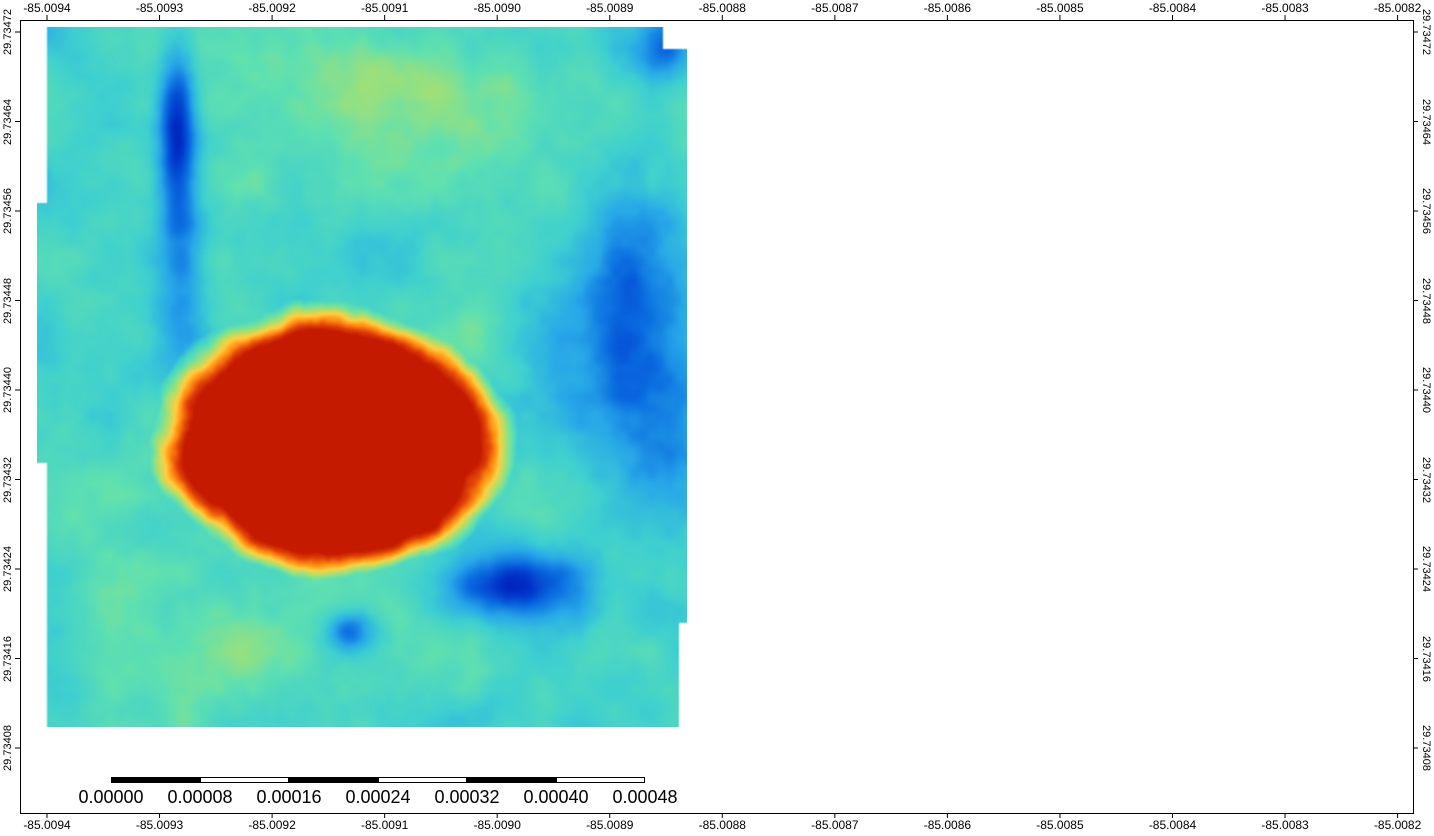  Describe the element at coordinates (159, 8) in the screenshot. I see `x-tick-label-top: -85.0093` at that location.